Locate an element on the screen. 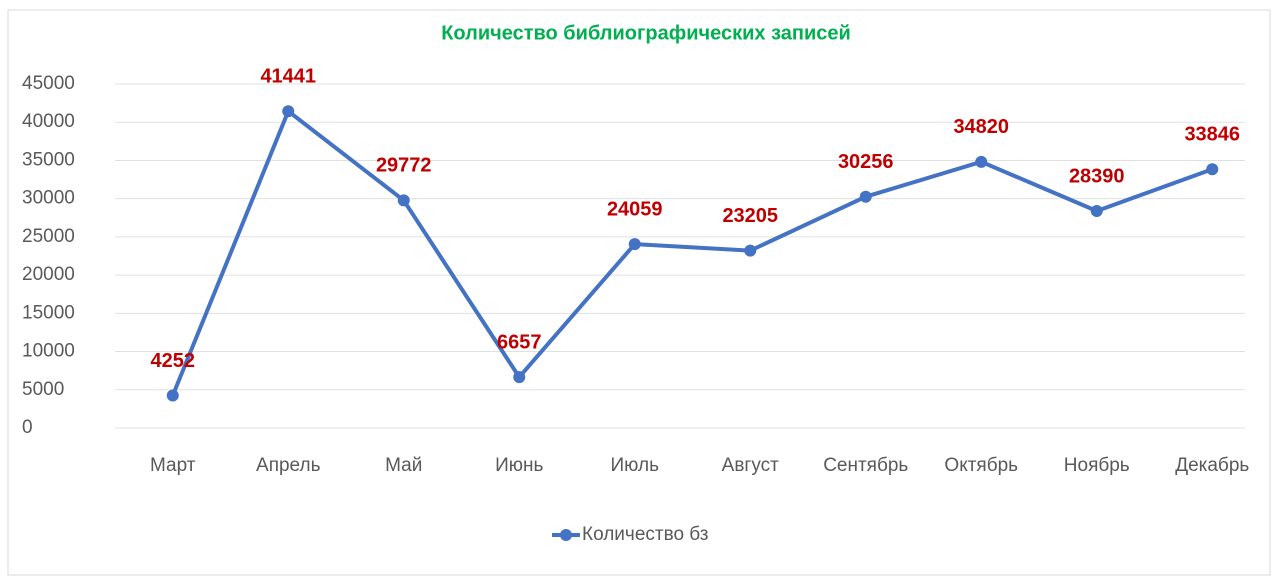 The image size is (1272, 577). chart-title: Количество библиографических записей is located at coordinates (646, 33).